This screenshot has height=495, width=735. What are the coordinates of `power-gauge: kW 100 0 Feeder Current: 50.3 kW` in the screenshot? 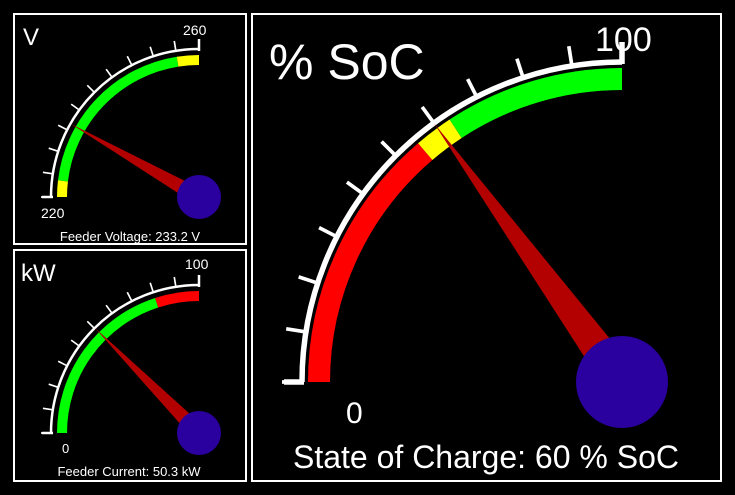 It's located at (121, 367).